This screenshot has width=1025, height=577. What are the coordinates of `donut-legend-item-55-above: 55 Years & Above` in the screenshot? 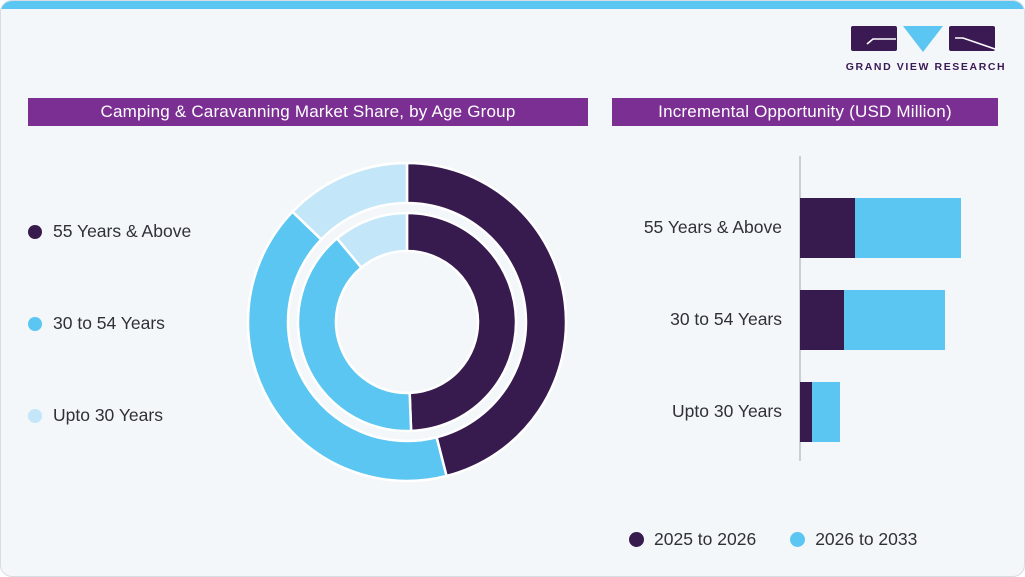 It's located at (109, 231).